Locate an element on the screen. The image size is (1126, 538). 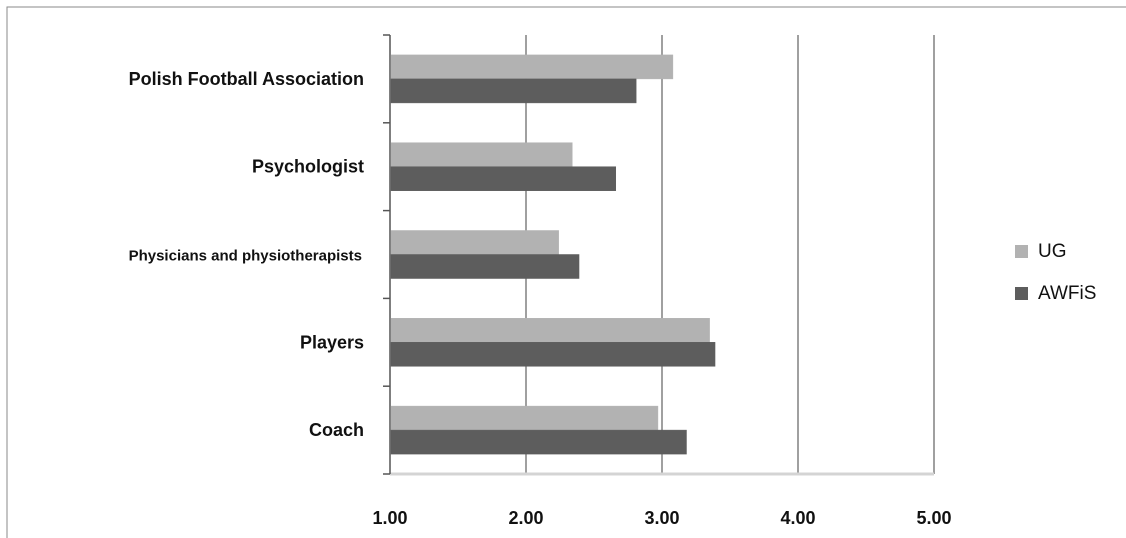
legend: UG AWFiS is located at coordinates (1055, 272).